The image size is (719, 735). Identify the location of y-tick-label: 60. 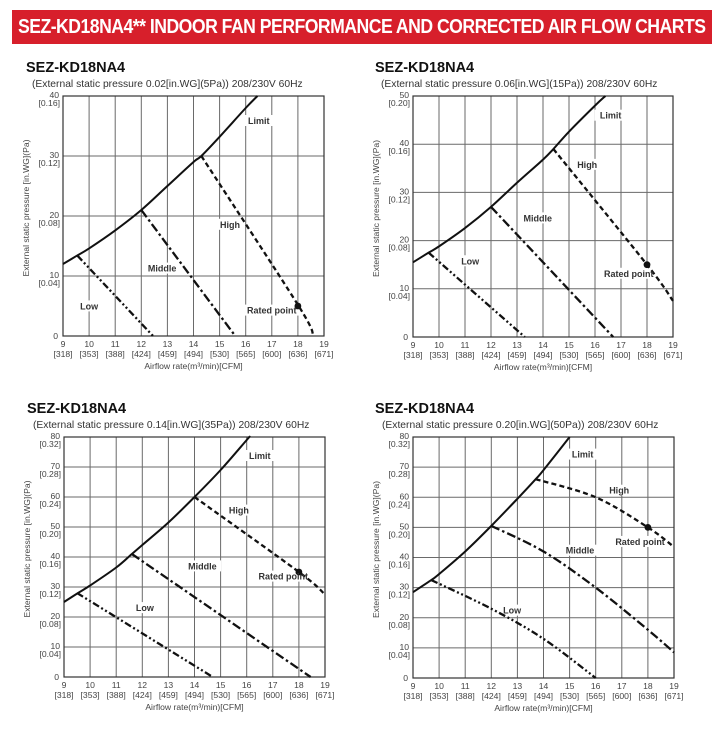
(404, 496).